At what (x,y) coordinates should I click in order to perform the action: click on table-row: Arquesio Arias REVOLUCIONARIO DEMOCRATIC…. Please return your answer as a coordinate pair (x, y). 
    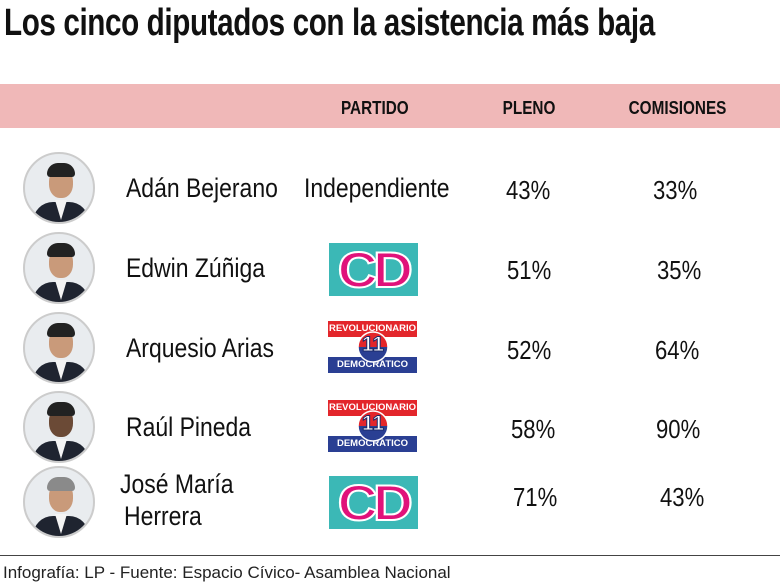
    Looking at the image, I should click on (390, 348).